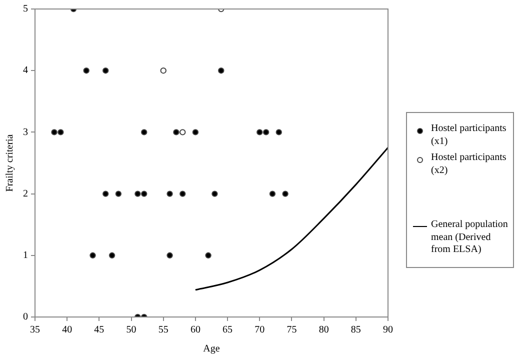 The image size is (520, 359). What do you see at coordinates (388, 330) in the screenshot?
I see `x-tick-label: 90` at bounding box center [388, 330].